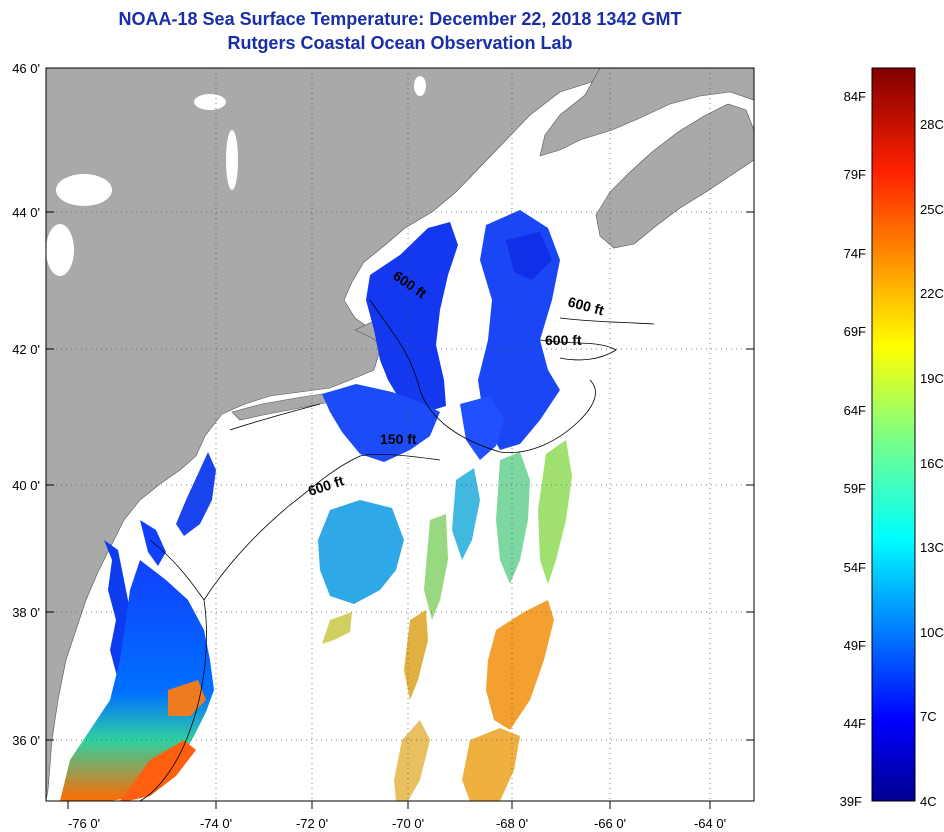 This screenshot has height=832, width=944. I want to click on colorbar-label-c: 22C, so click(932, 293).